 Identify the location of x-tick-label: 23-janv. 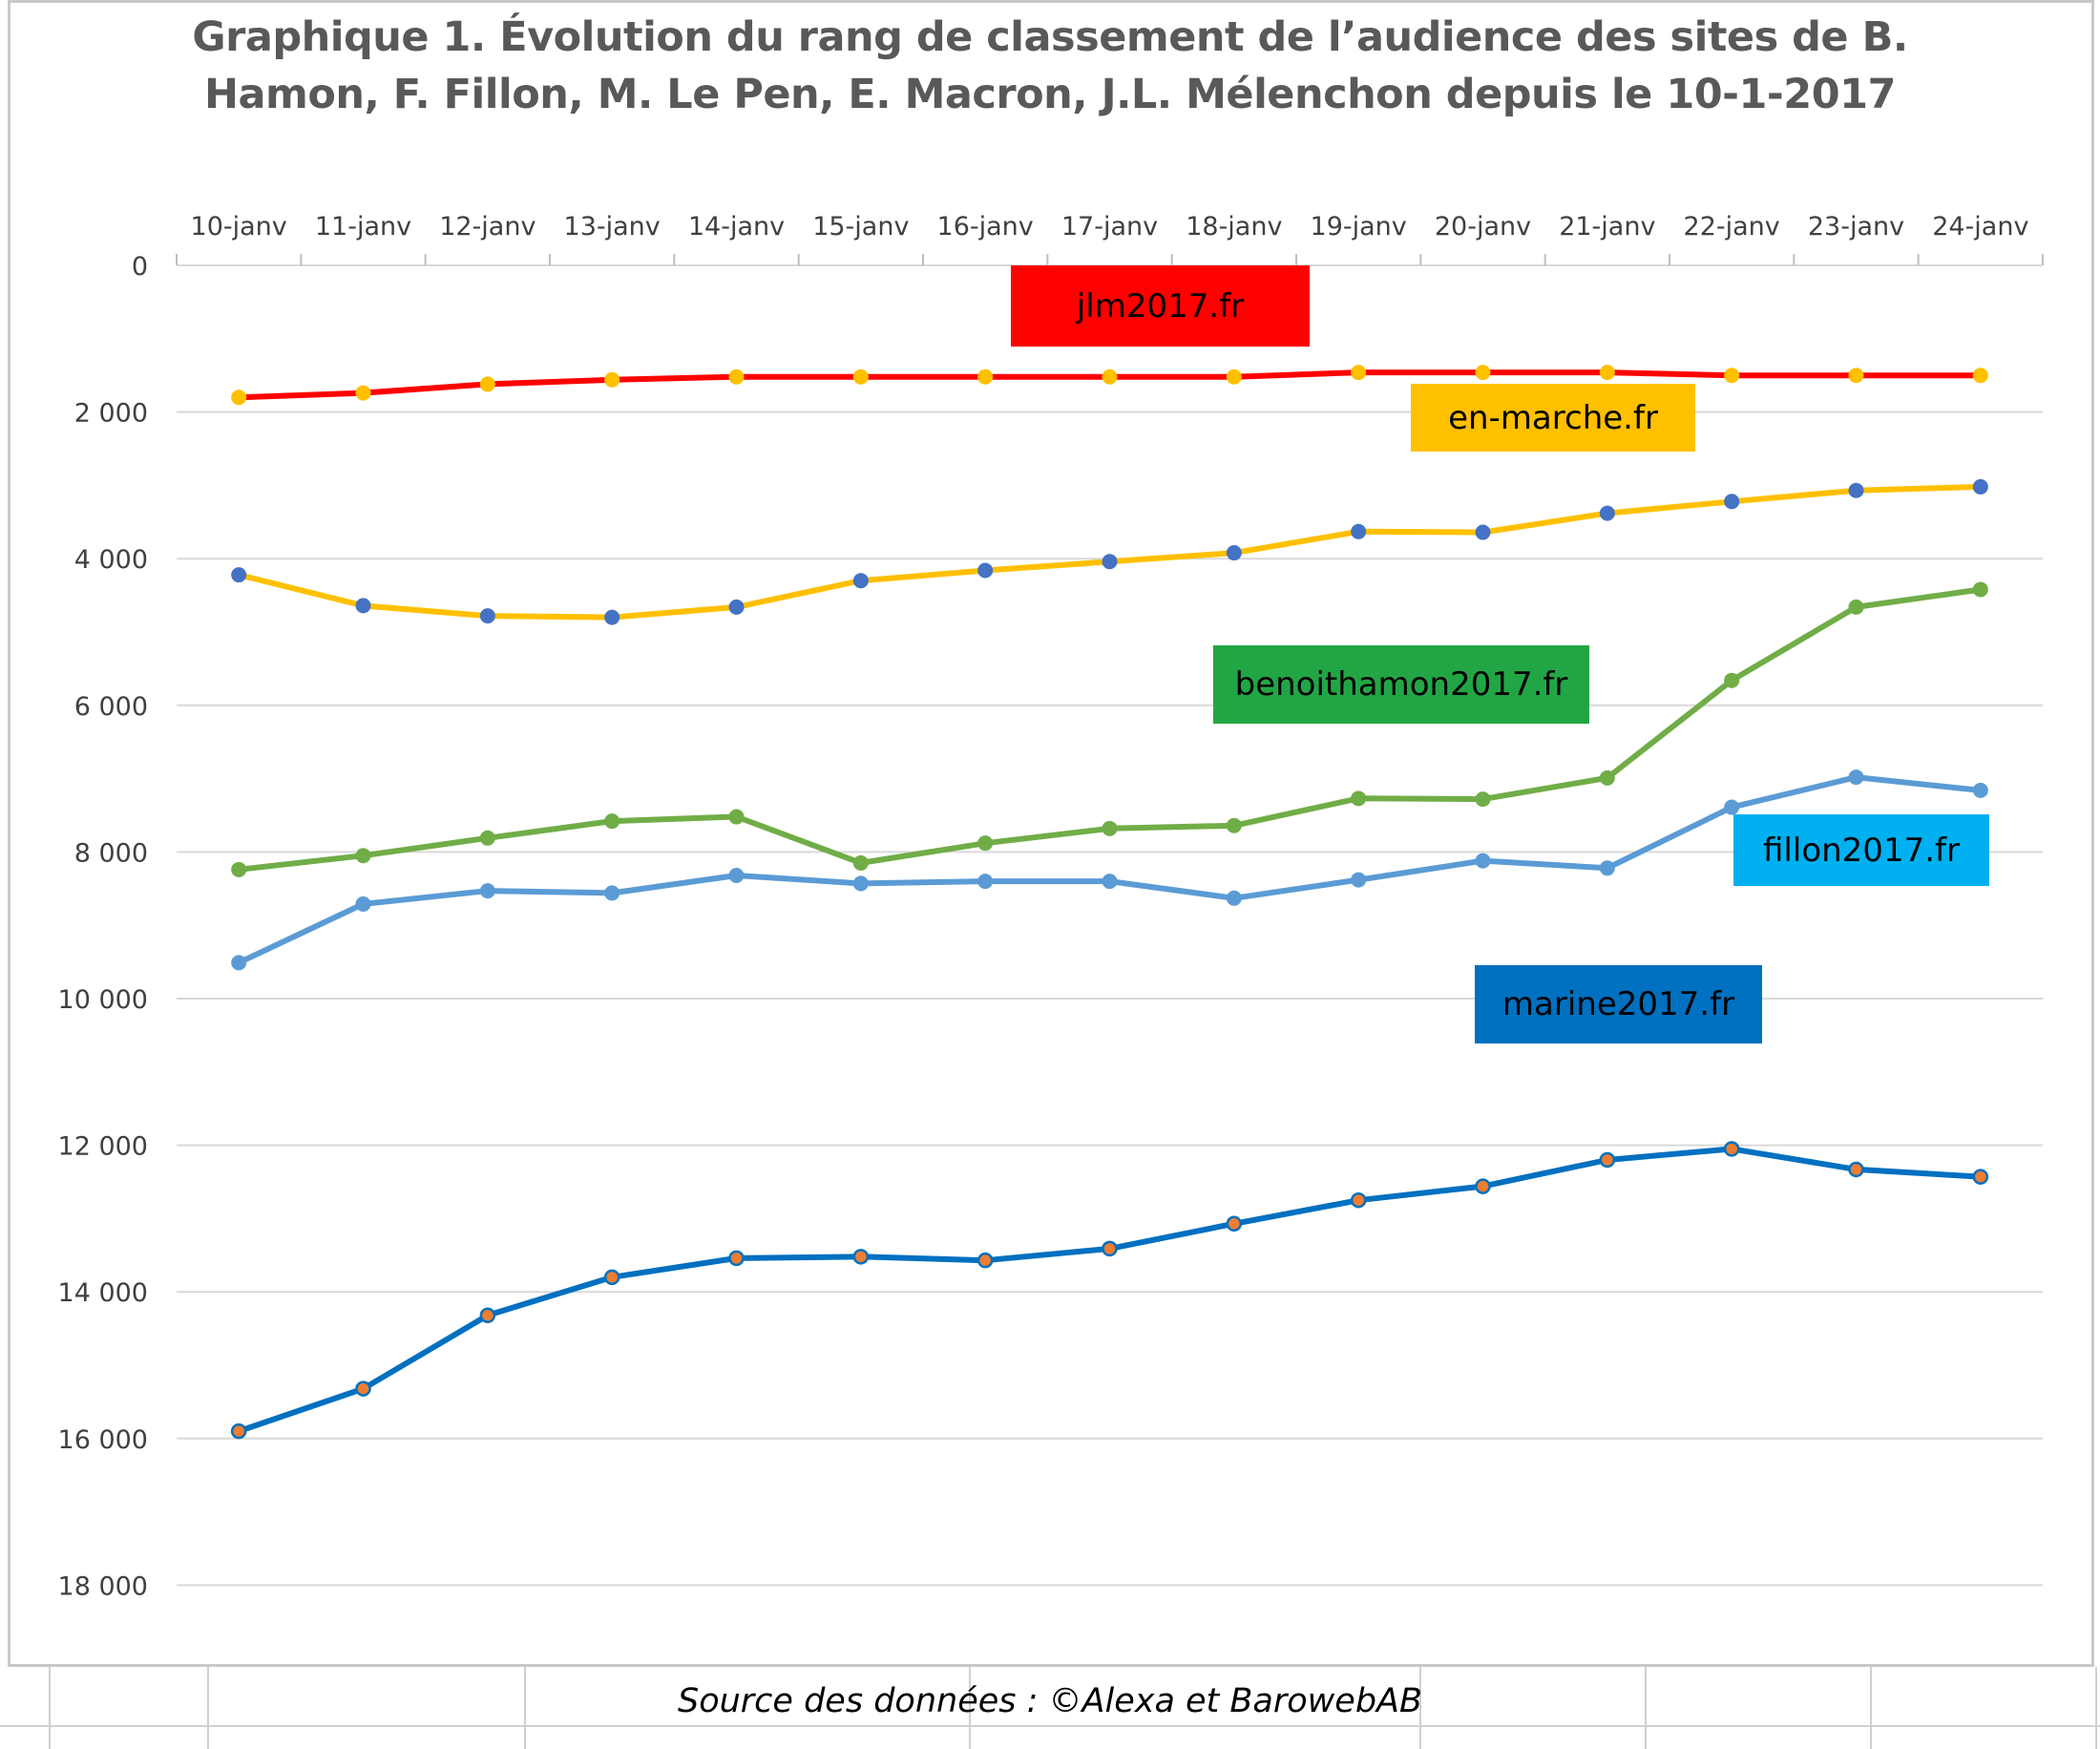
(1856, 227).